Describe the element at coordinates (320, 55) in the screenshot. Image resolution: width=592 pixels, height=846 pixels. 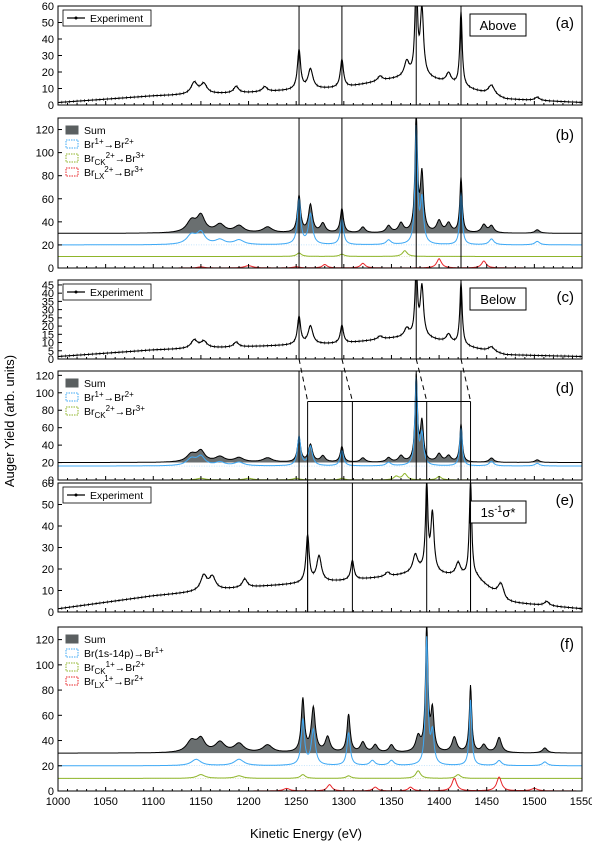
I see `plot-area-a` at that location.